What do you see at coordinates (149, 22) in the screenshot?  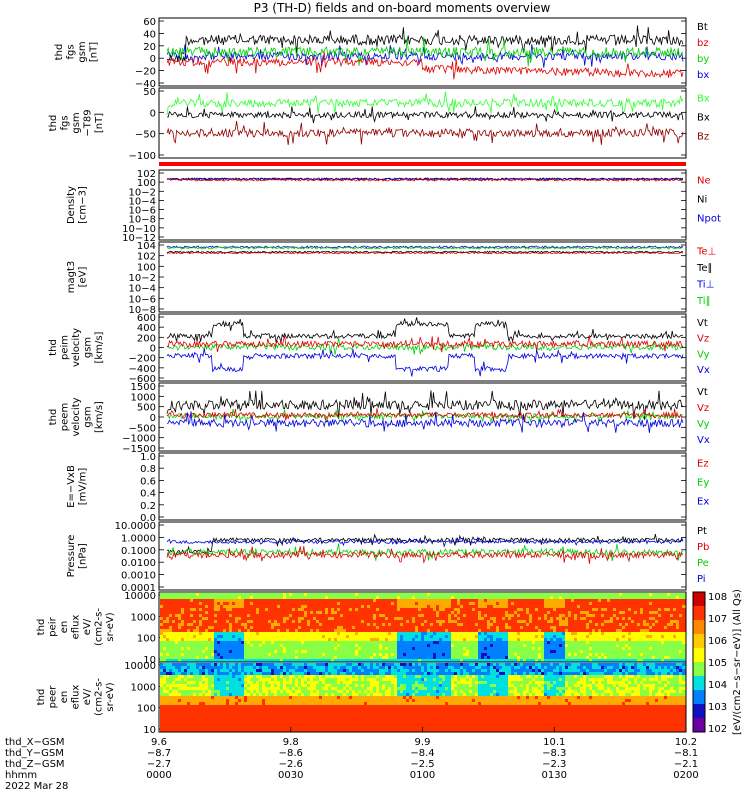 I see `y-tick-label: 60` at bounding box center [149, 22].